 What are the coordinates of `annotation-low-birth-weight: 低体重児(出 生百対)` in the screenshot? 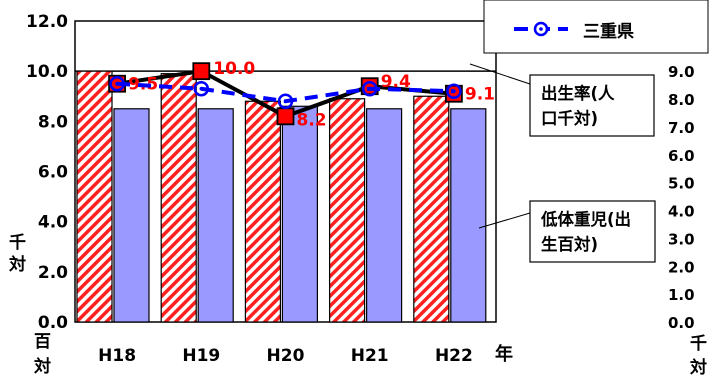 It's located at (567, 231).